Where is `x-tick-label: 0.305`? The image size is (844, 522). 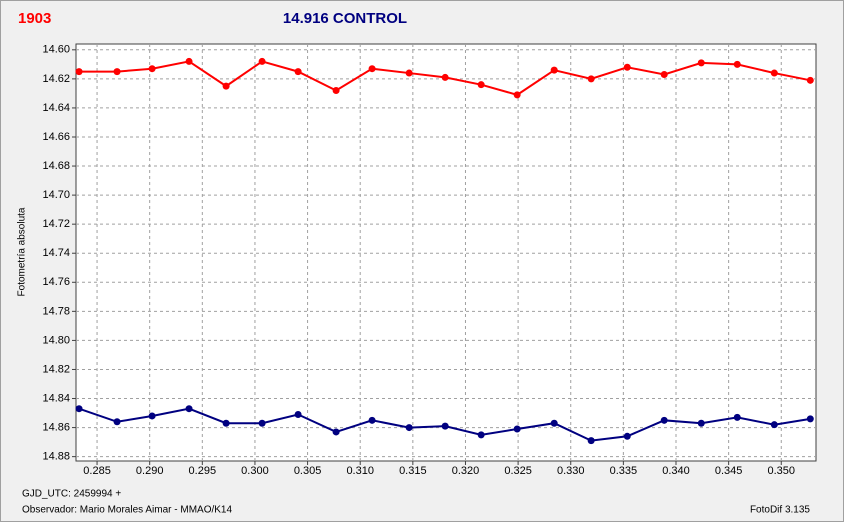
x-tick-label: 0.305 is located at coordinates (308, 471).